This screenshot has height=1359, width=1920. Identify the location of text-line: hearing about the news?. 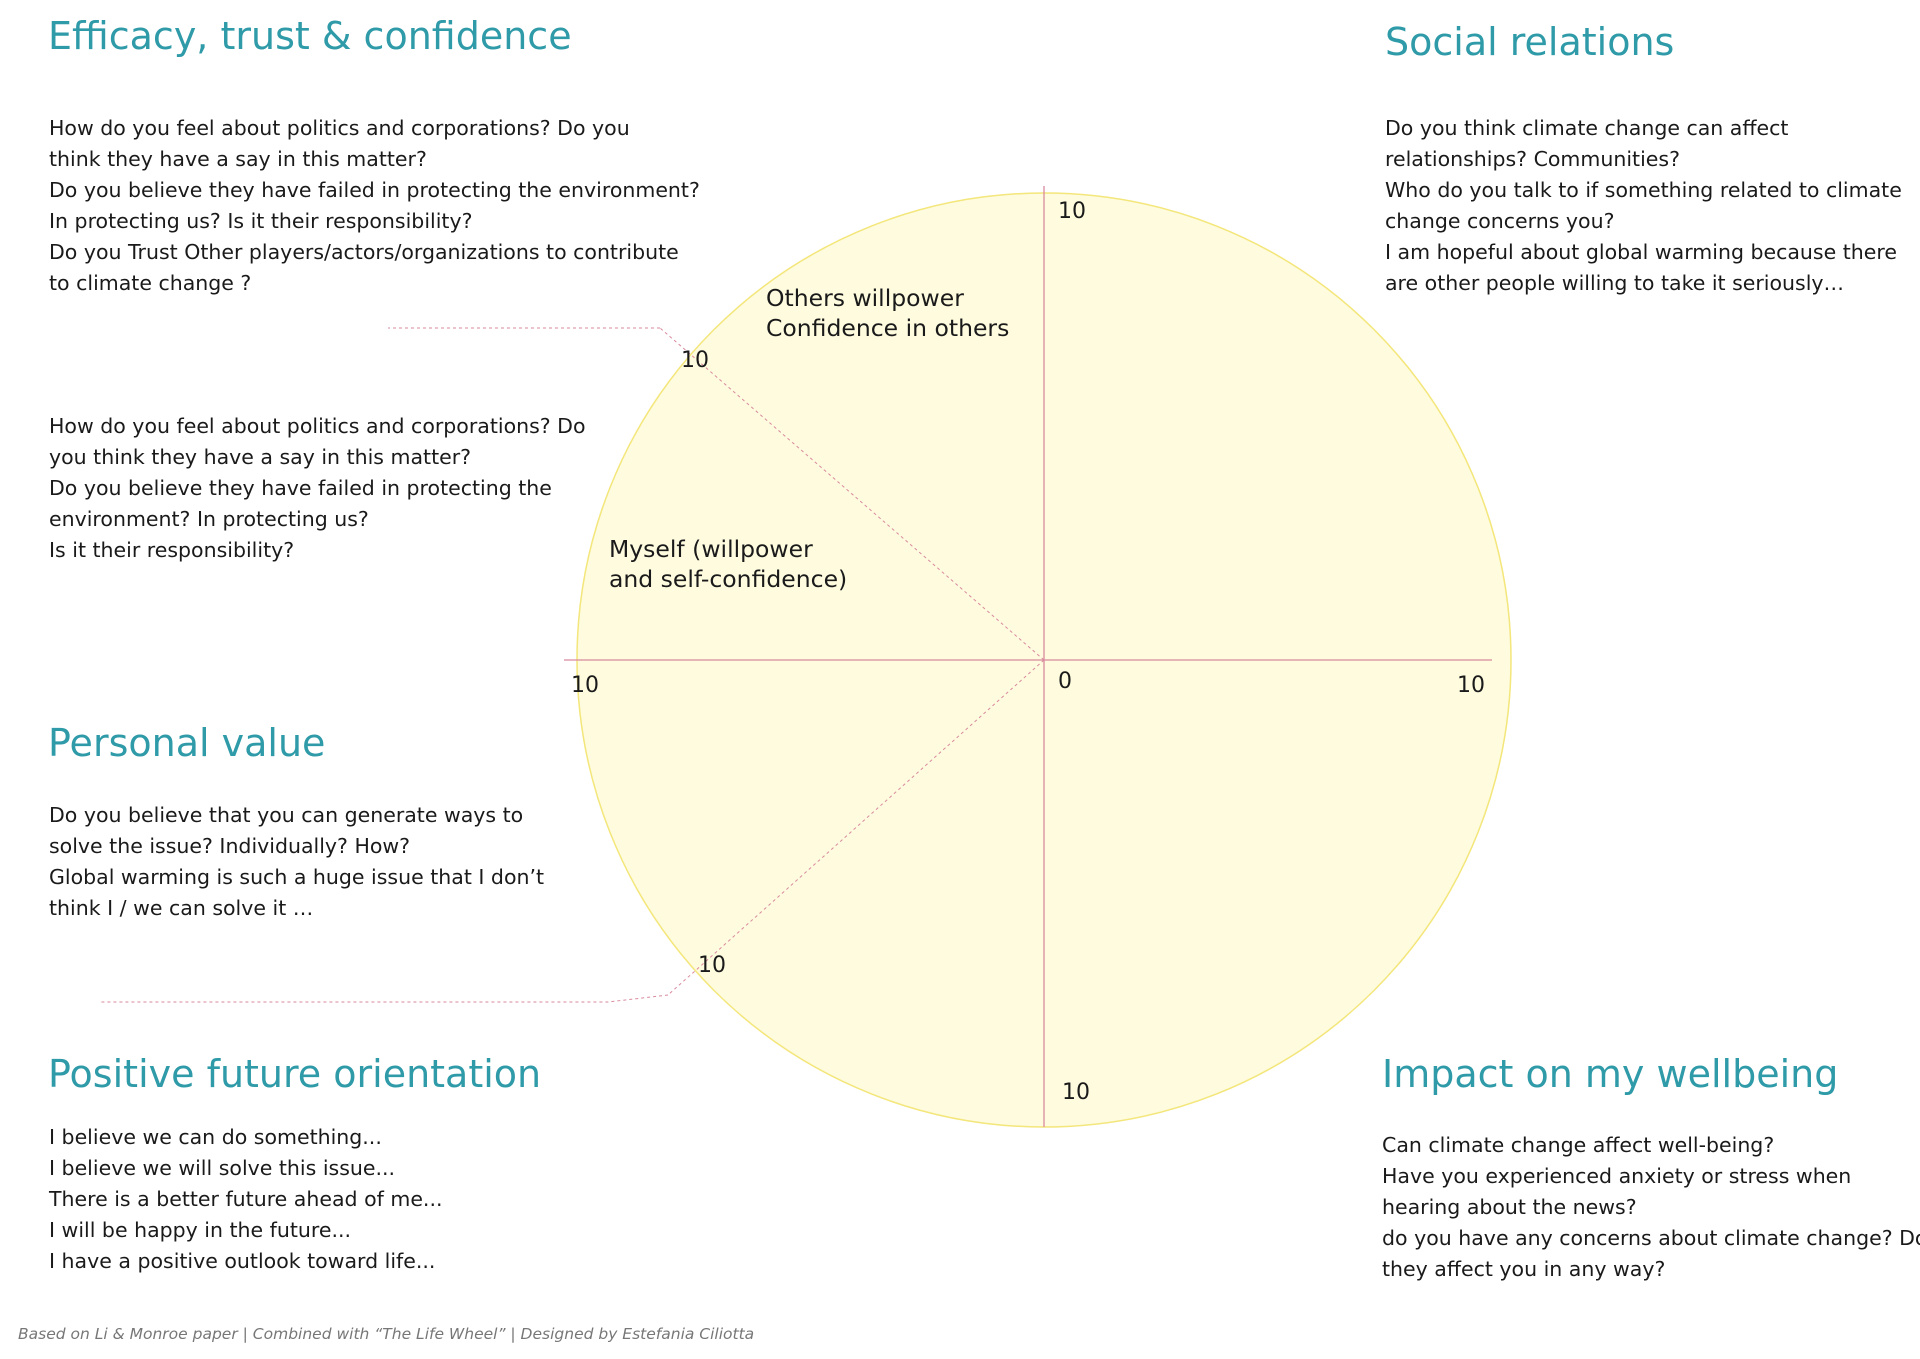
(1509, 1207).